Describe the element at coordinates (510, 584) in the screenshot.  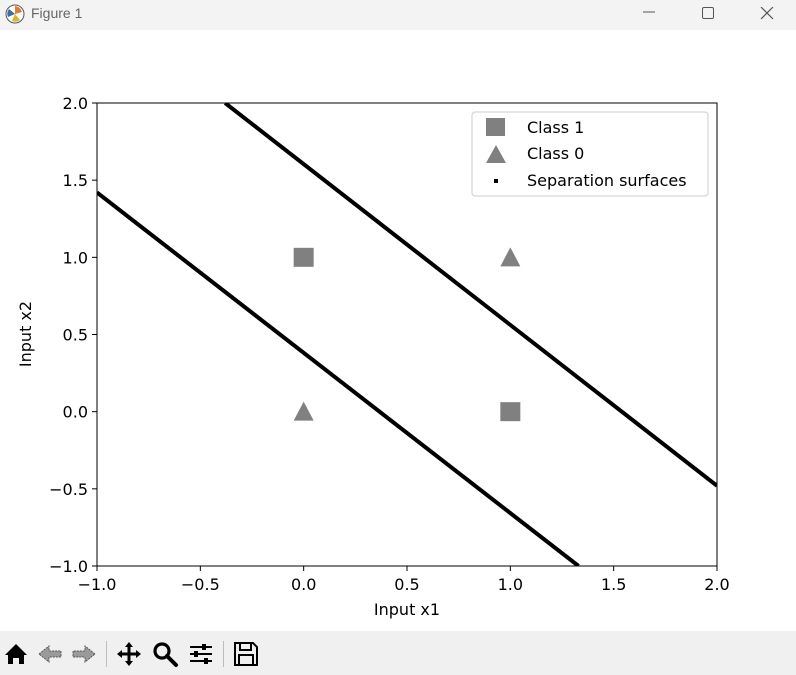
I see `x-tick-label: 1.0` at that location.